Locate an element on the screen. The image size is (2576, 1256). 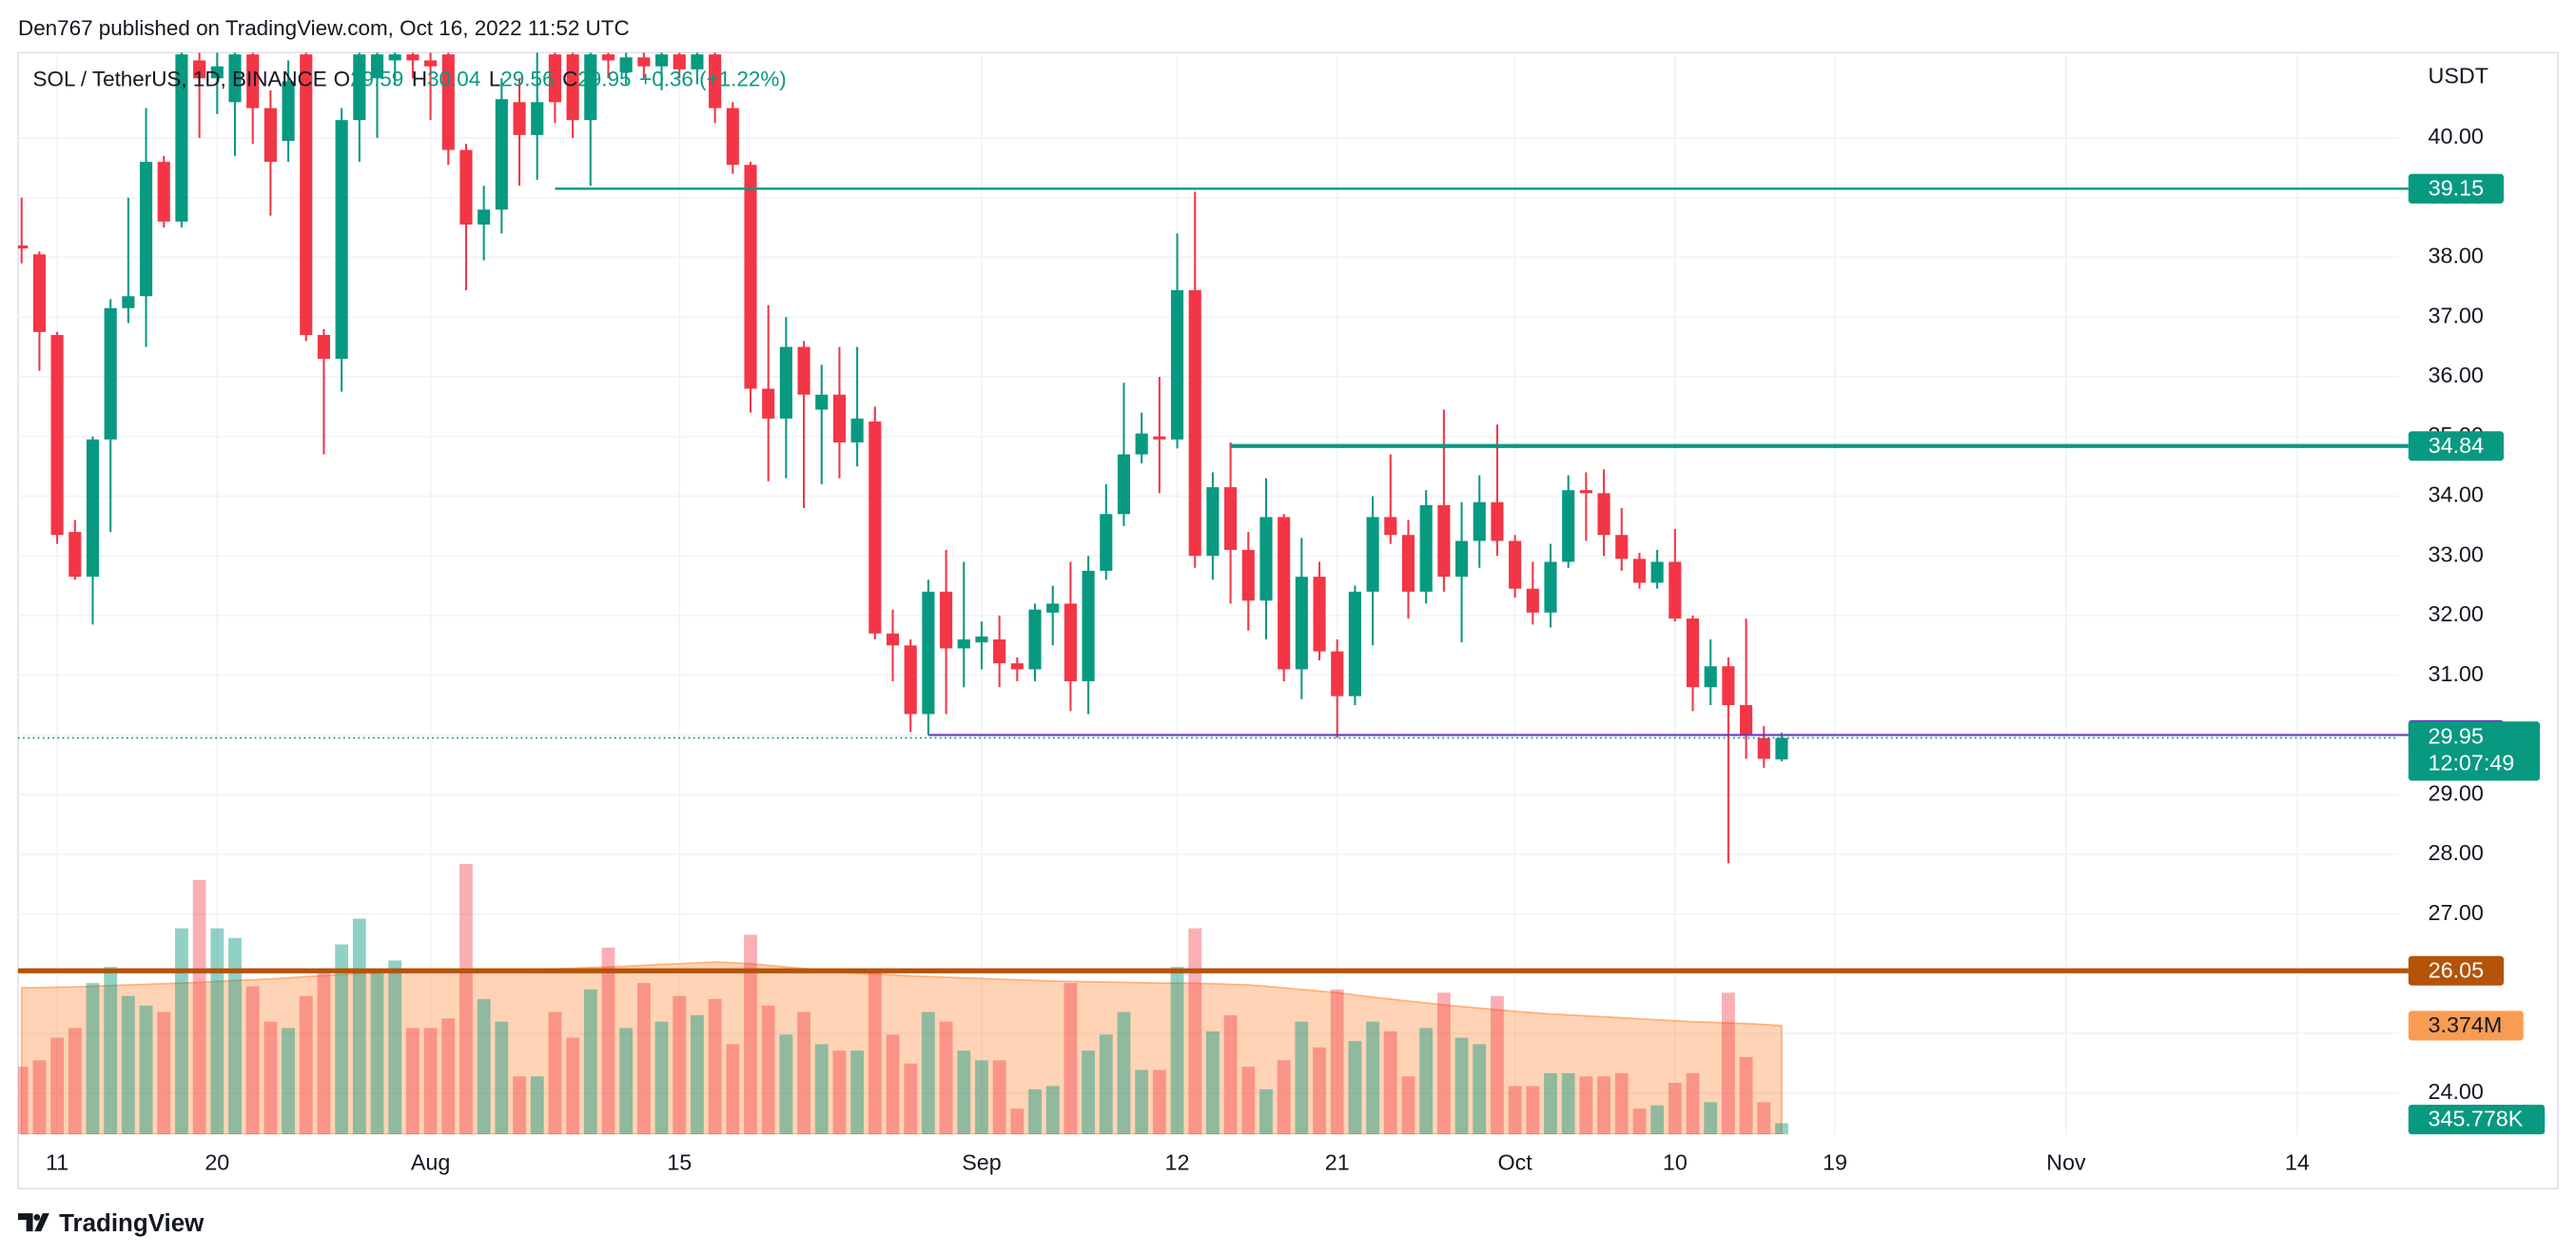
x-tick-label: Nov is located at coordinates (2066, 1161).